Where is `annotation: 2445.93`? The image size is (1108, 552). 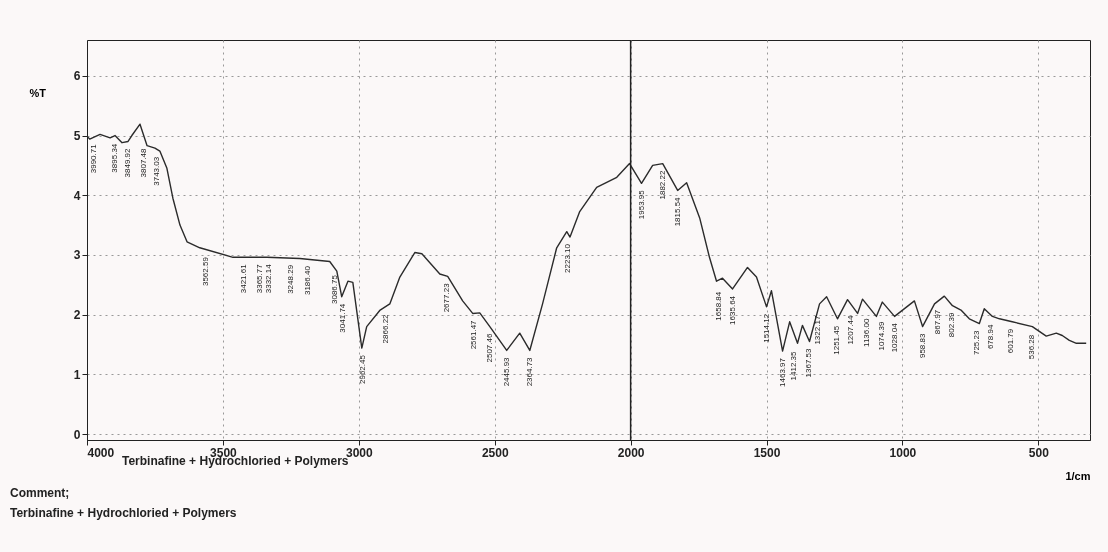
annotation: 2445.93 is located at coordinates (506, 371).